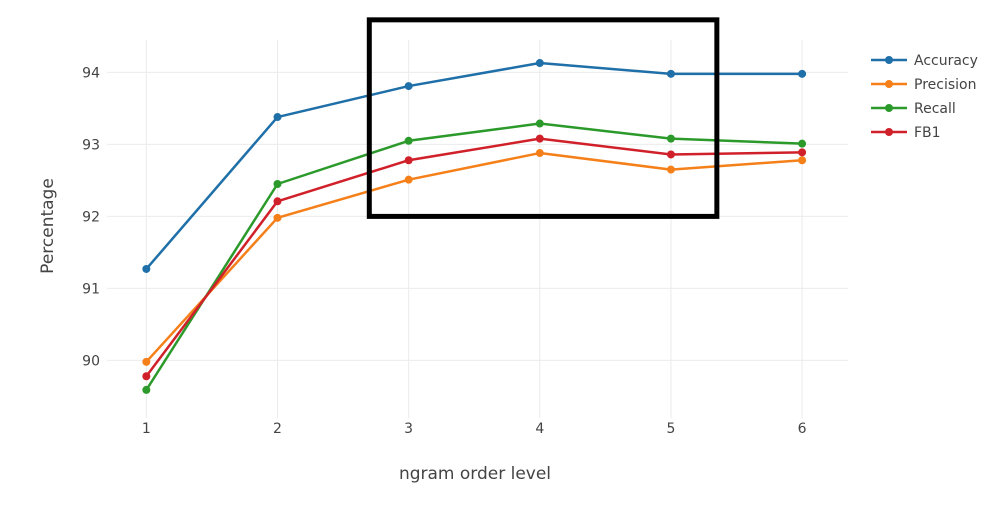 The width and height of the screenshot is (1000, 515). What do you see at coordinates (91, 361) in the screenshot?
I see `y-tick-label: 90` at bounding box center [91, 361].